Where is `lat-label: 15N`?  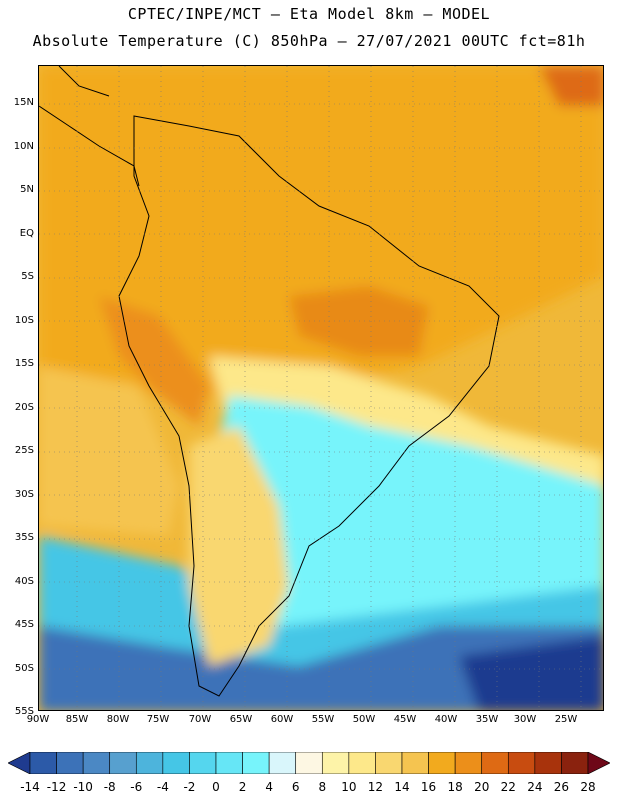
lat-label: 15N is located at coordinates (23, 102).